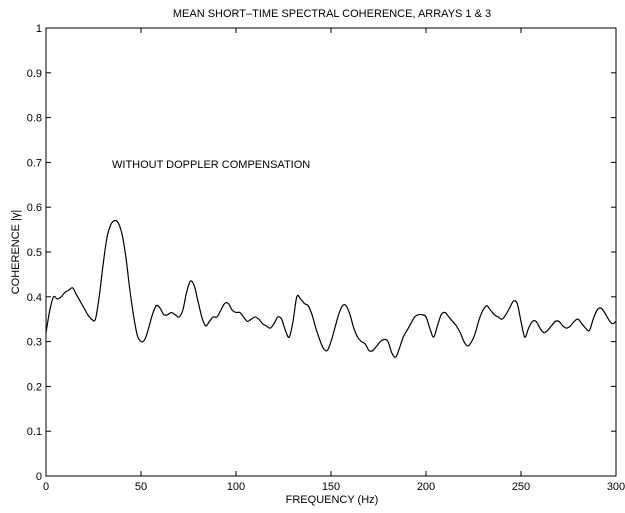  I want to click on x-tick-label: 200, so click(426, 487).